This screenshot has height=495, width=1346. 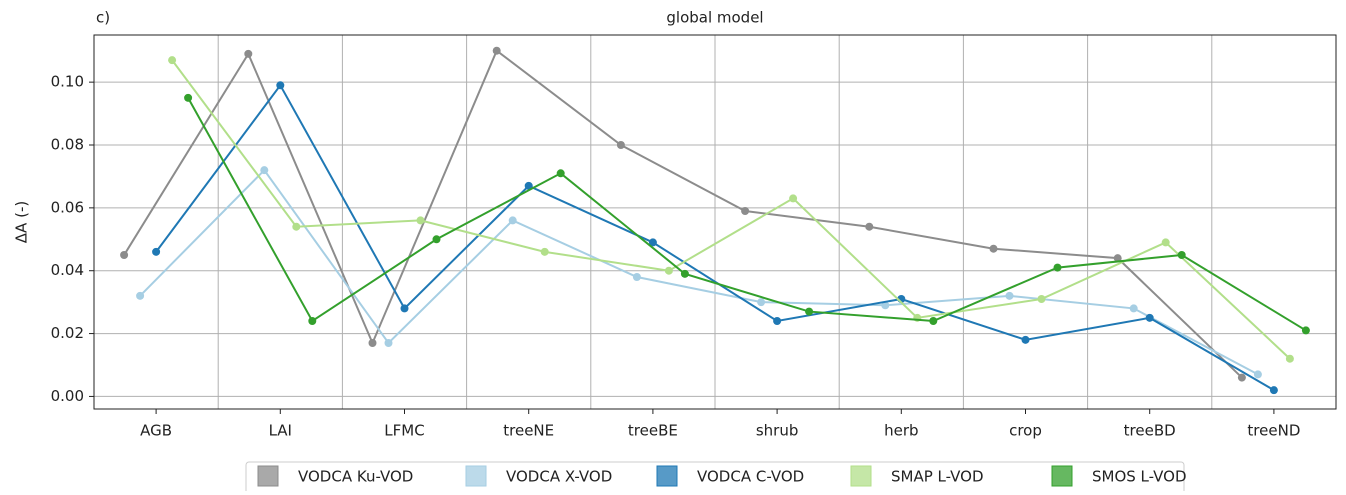 I want to click on y-tick-label: 0.04, so click(x=67, y=270).